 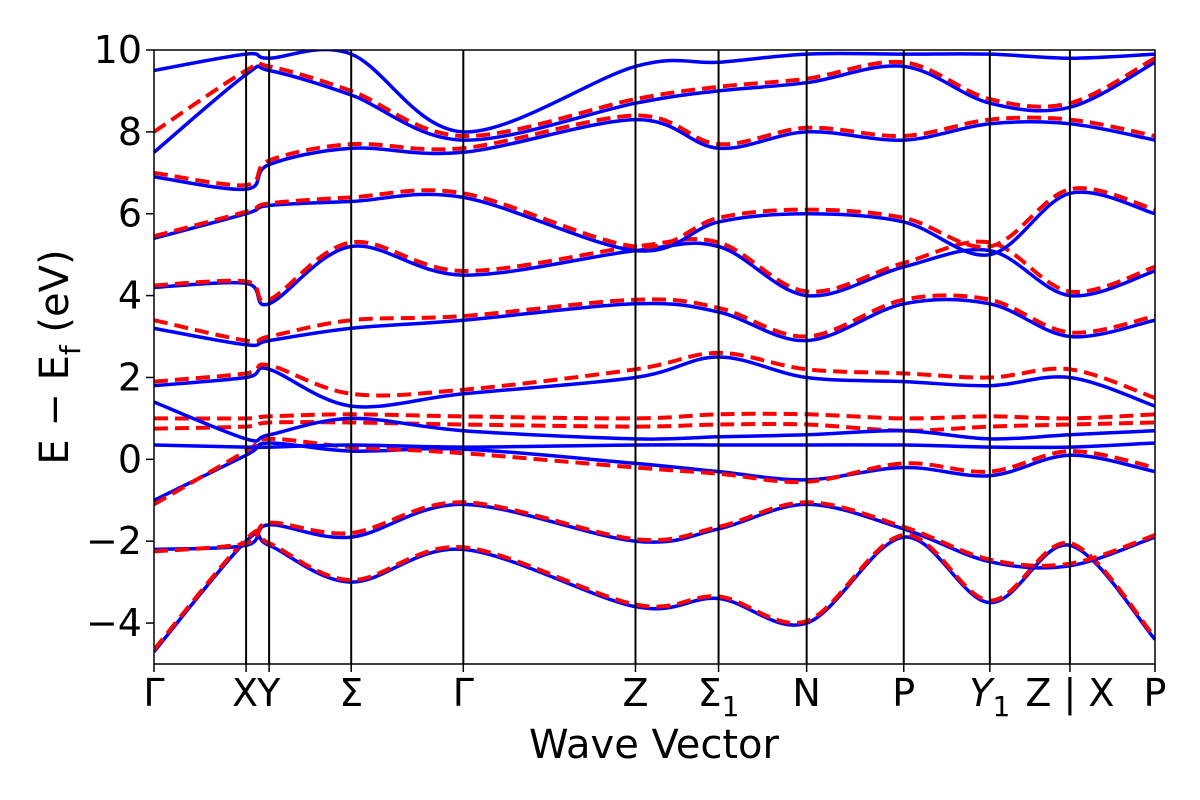 I want to click on x-tick-label: N, so click(x=806, y=693).